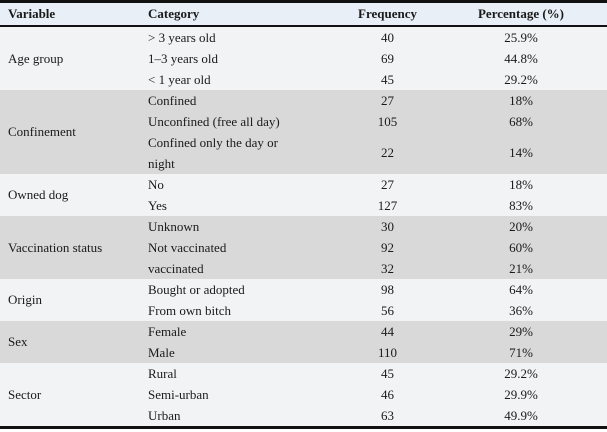  I want to click on table-row: Sector Rural 45 29.2%, so click(303, 382).